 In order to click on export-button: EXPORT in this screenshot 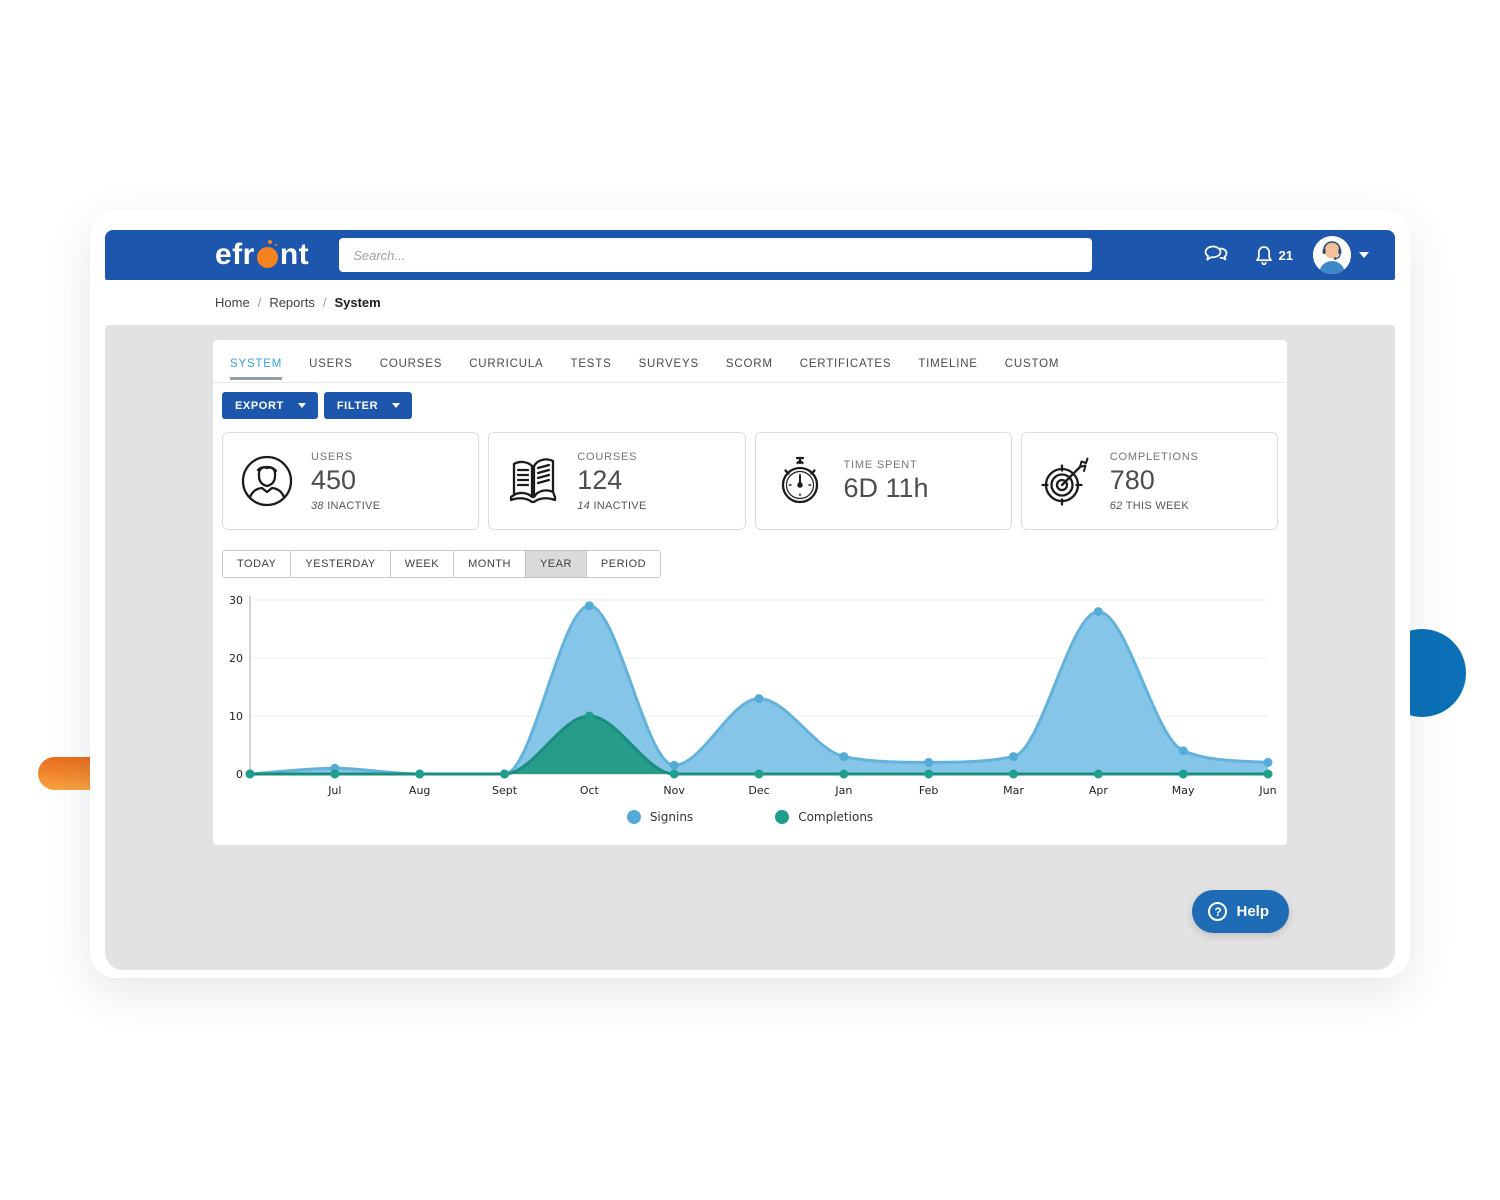, I will do `click(270, 405)`.